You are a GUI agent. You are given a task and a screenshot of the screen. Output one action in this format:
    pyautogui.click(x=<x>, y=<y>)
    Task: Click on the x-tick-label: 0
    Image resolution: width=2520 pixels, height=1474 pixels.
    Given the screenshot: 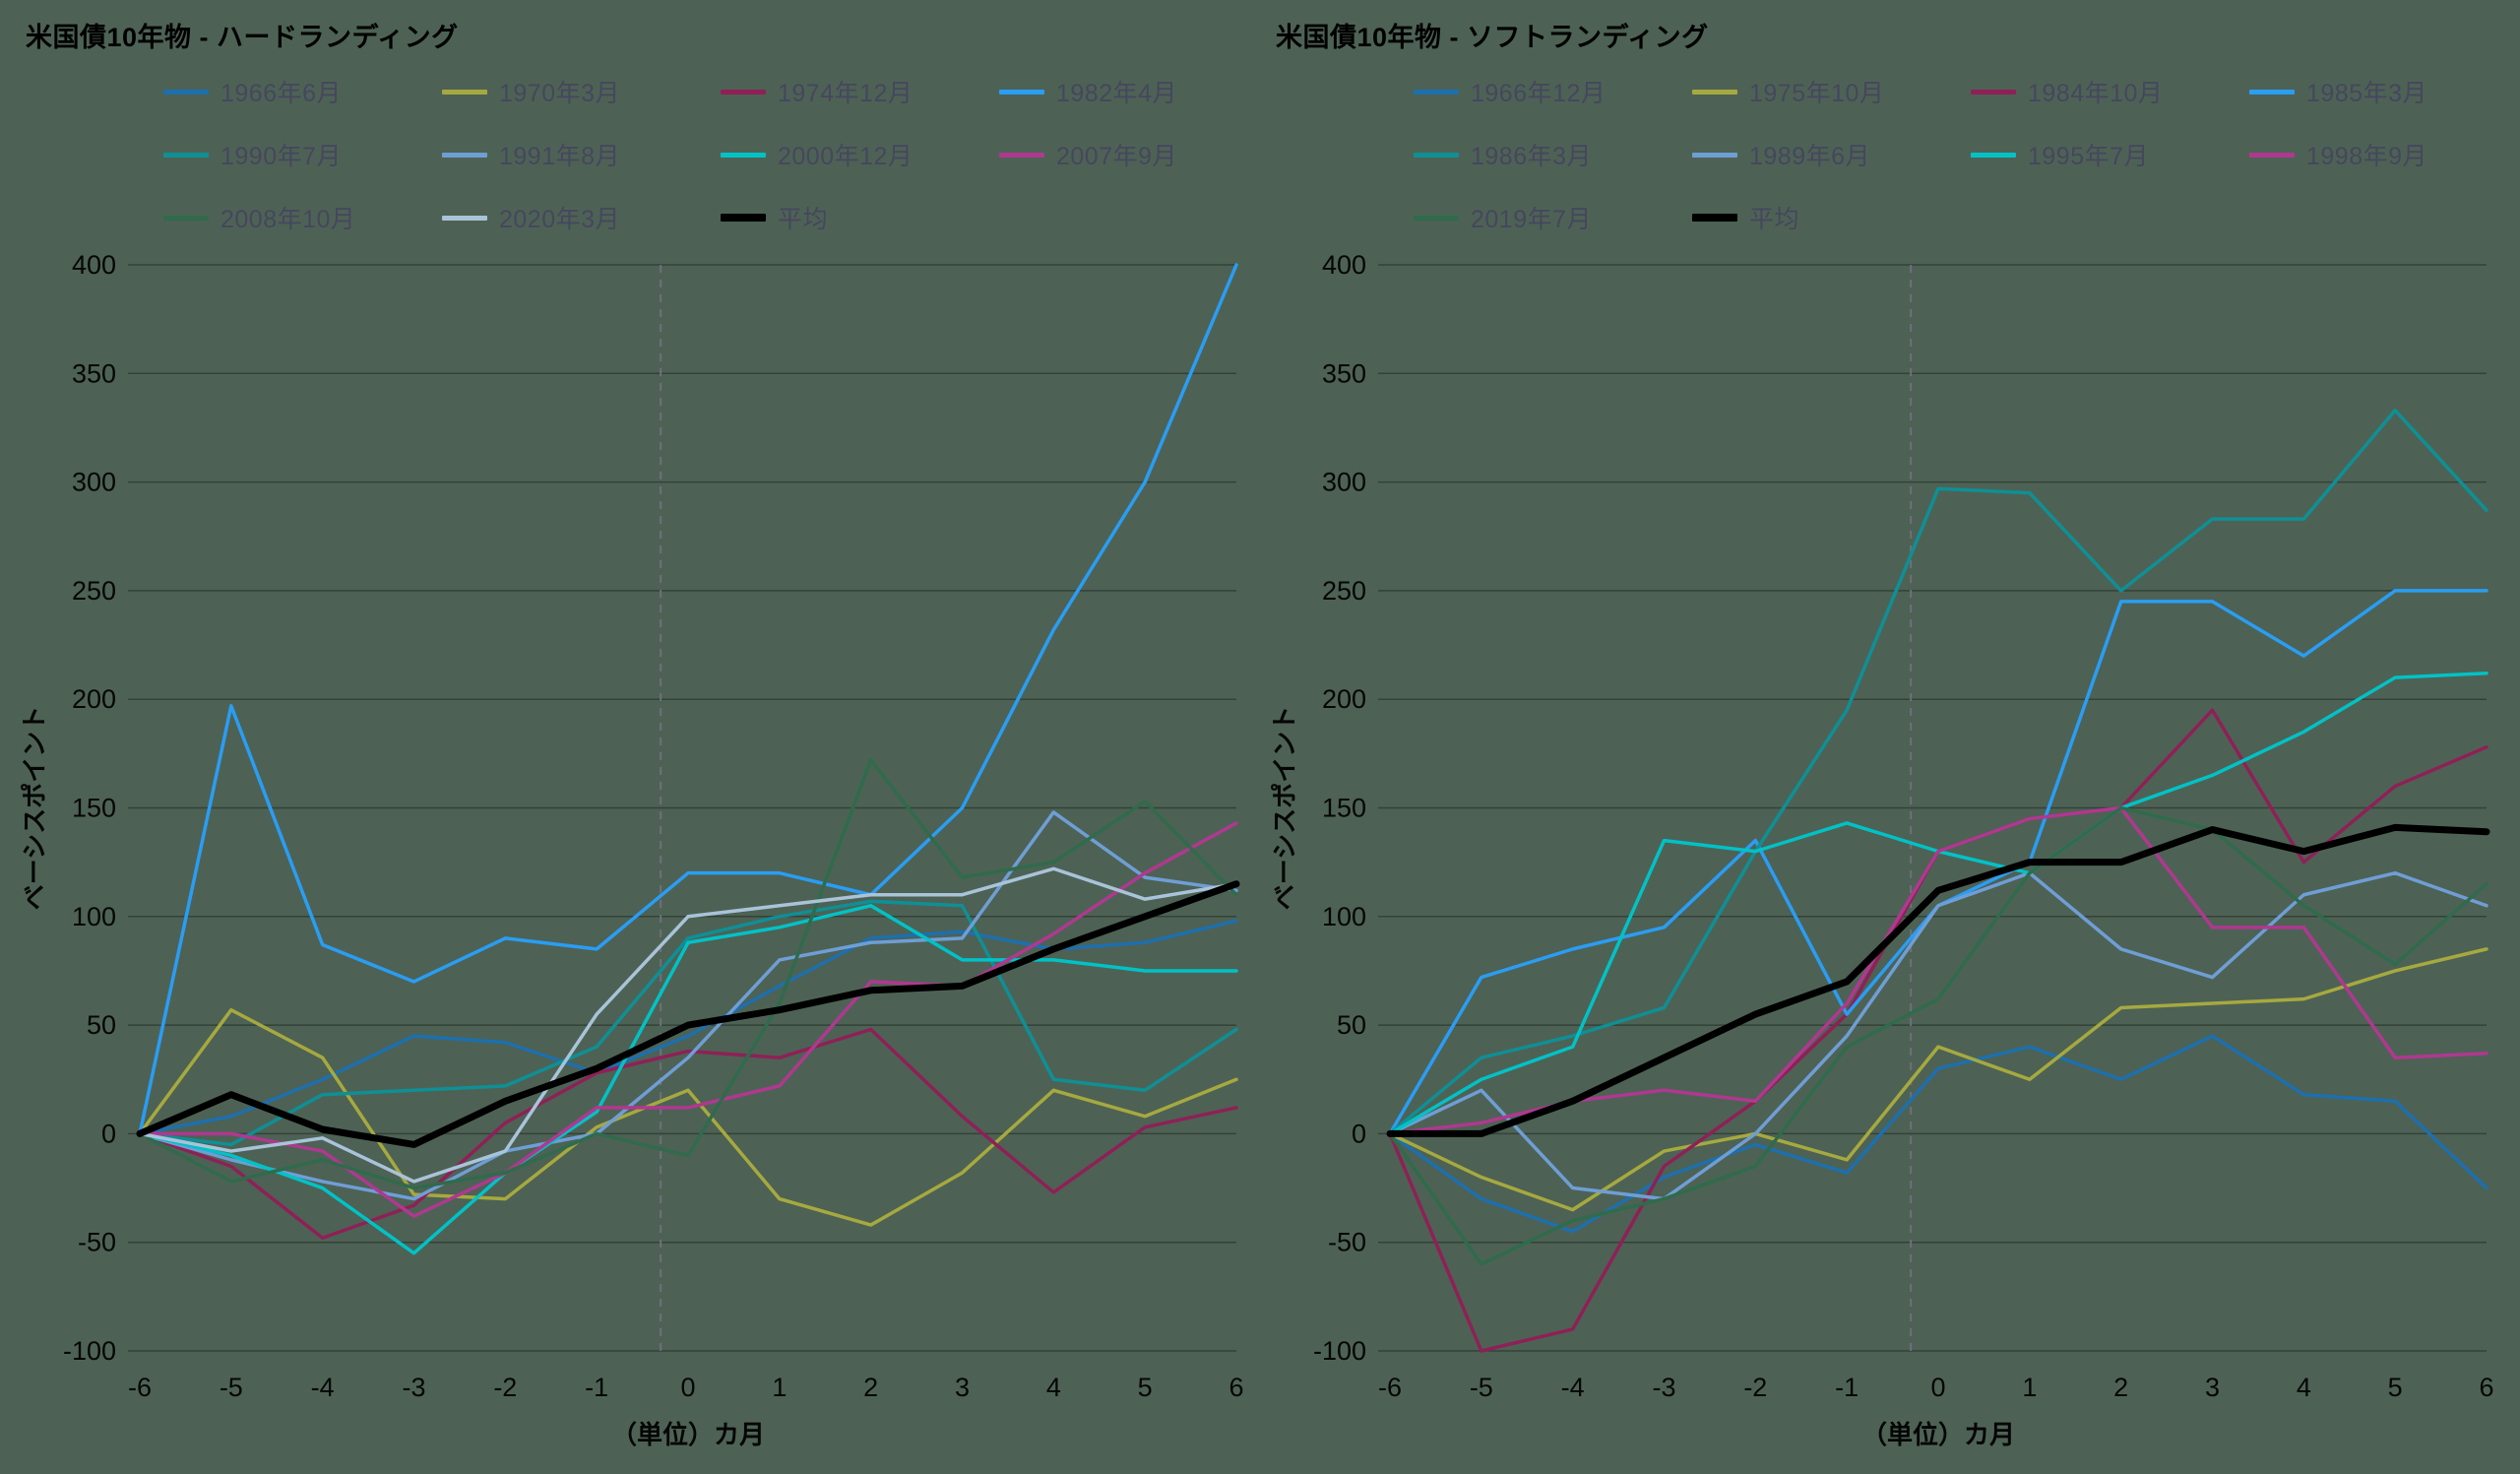 What is the action you would take?
    pyautogui.click(x=1937, y=1388)
    